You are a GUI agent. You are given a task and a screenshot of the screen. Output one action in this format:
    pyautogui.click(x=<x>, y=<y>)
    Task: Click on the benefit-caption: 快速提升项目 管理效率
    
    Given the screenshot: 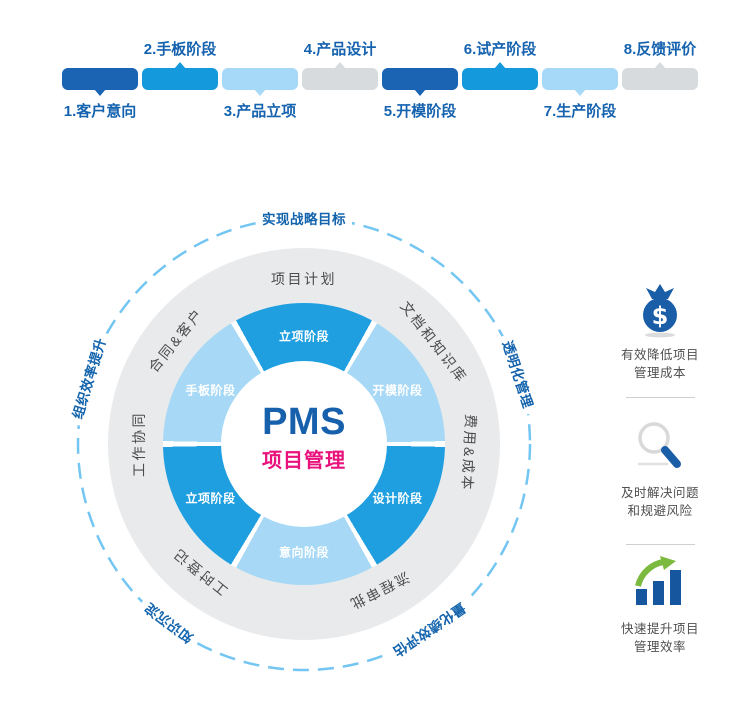 What is the action you would take?
    pyautogui.click(x=660, y=638)
    